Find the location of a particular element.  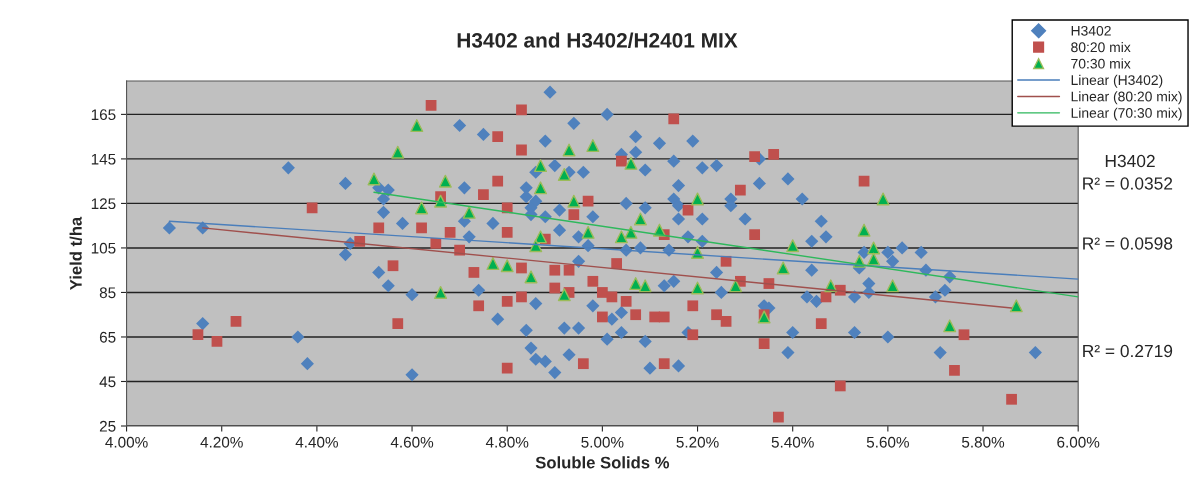

y-tick-label: 125 is located at coordinates (103, 204).